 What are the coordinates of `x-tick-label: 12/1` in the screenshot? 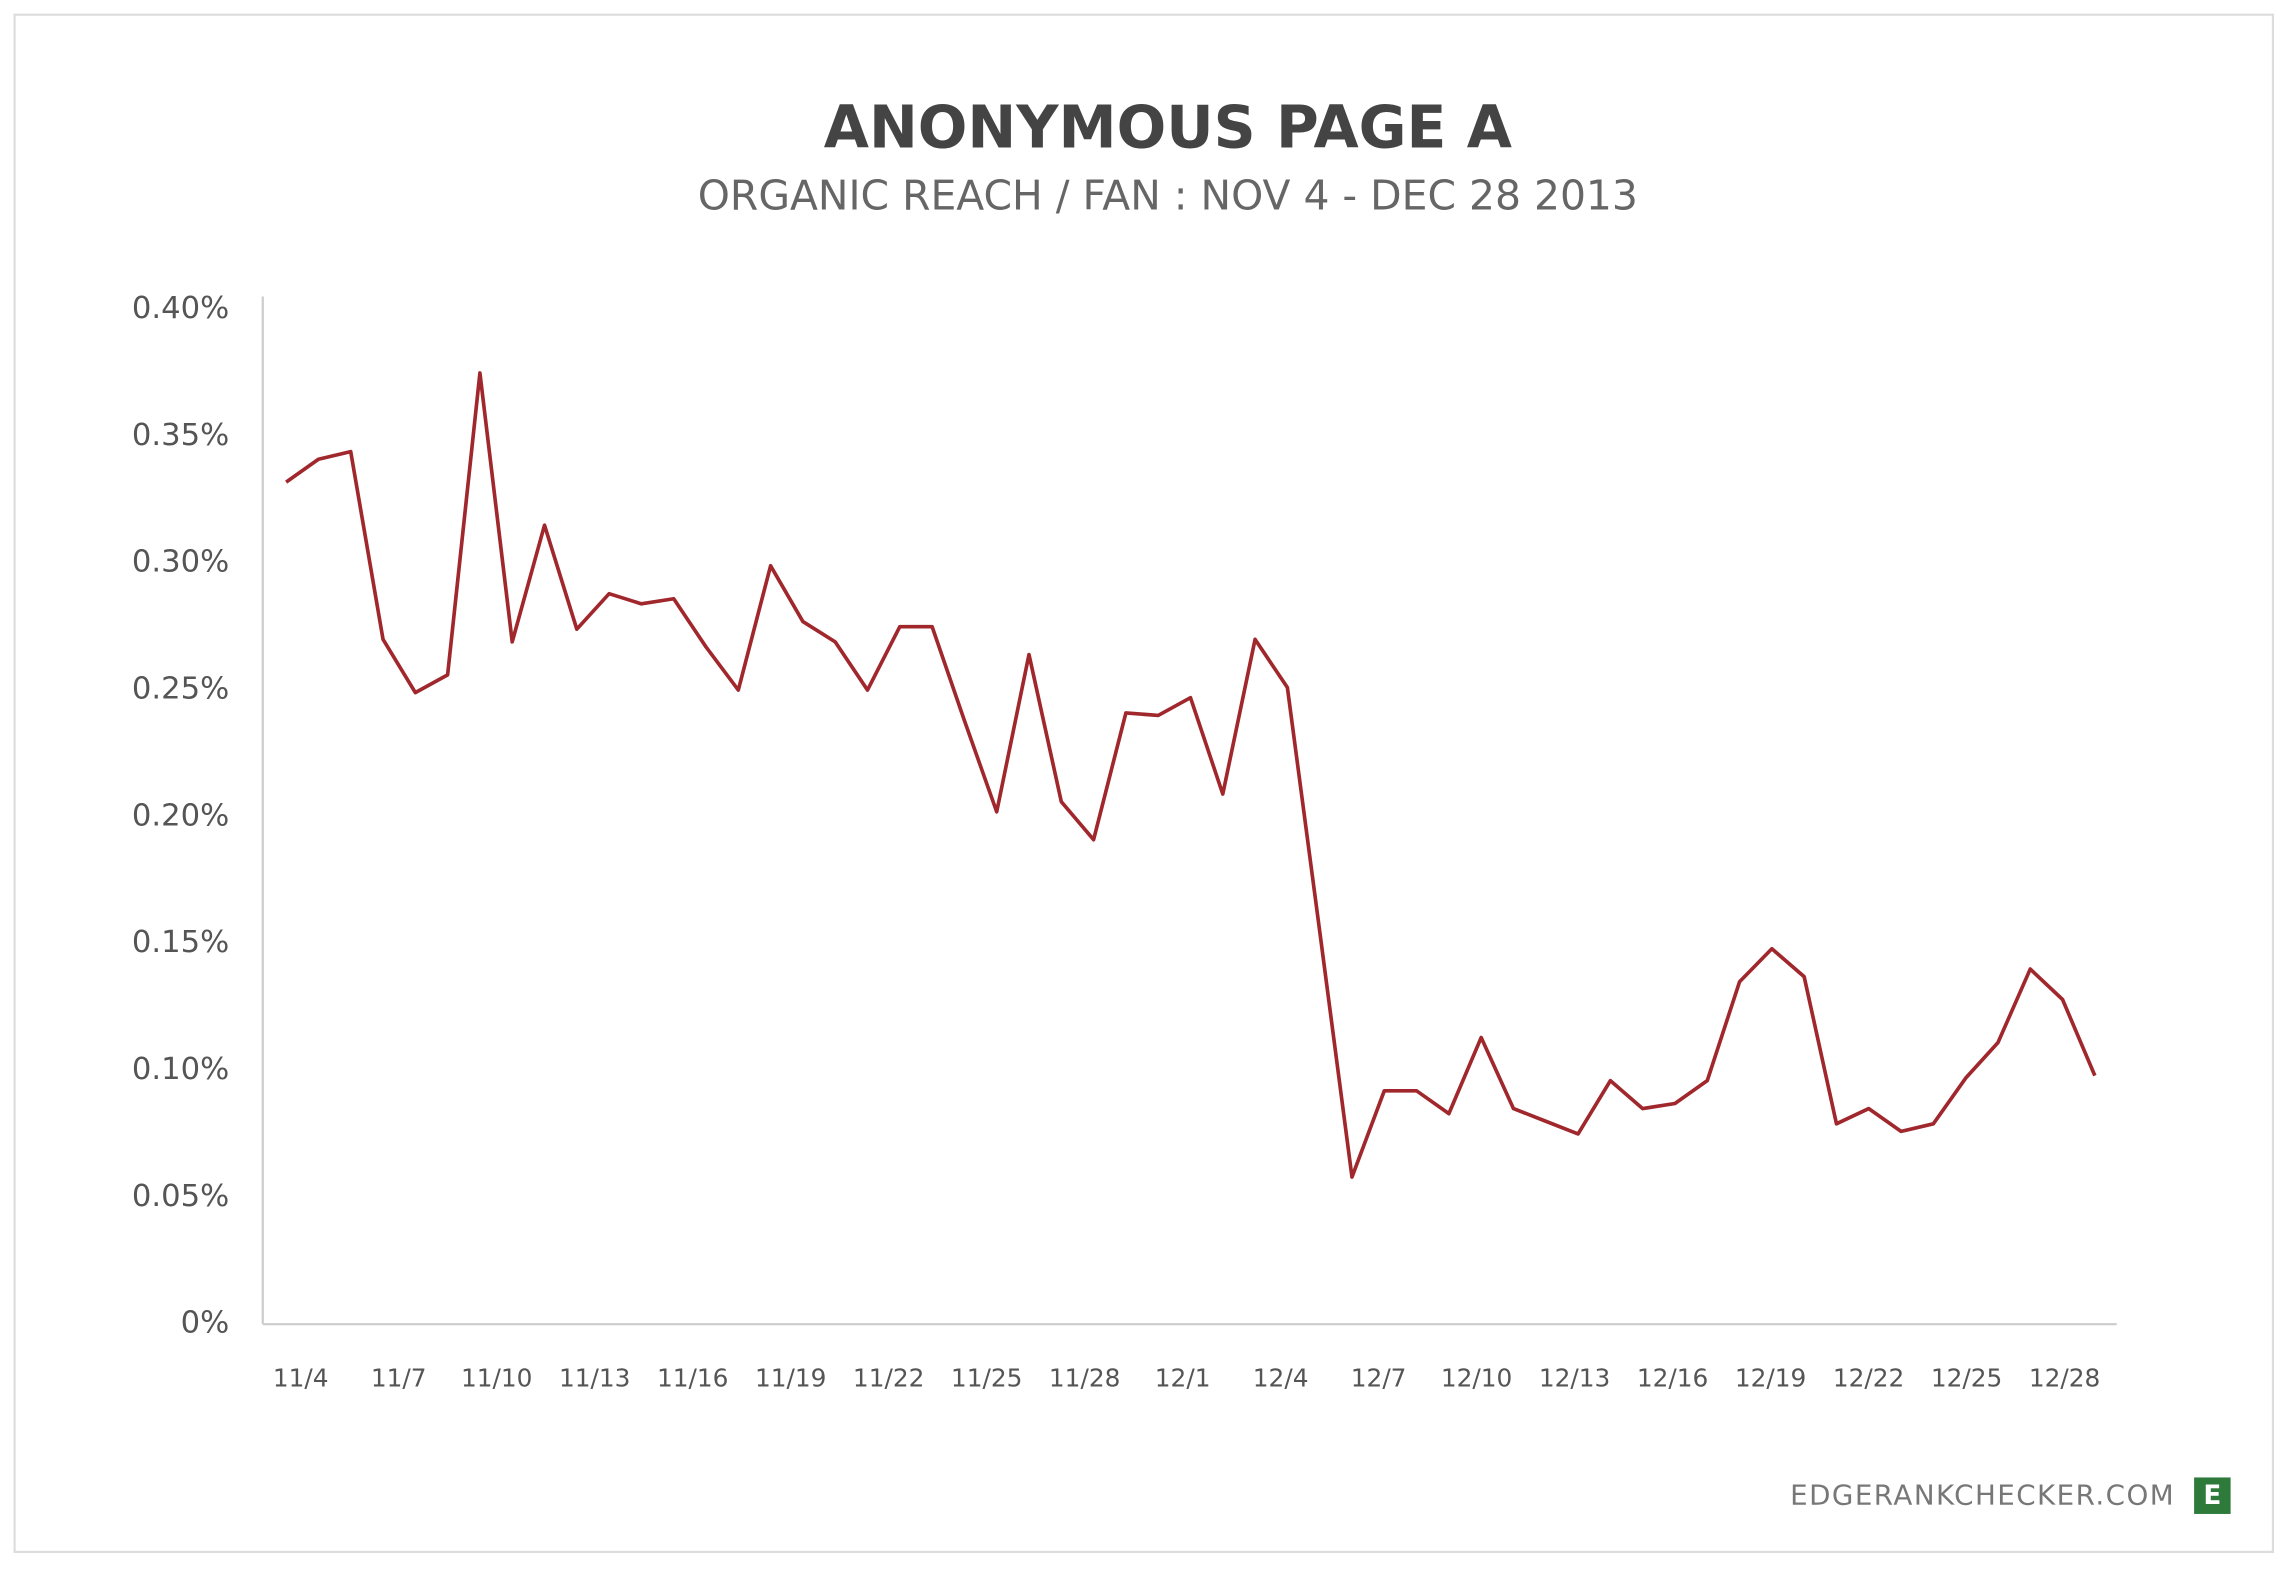 It's located at (1183, 1378).